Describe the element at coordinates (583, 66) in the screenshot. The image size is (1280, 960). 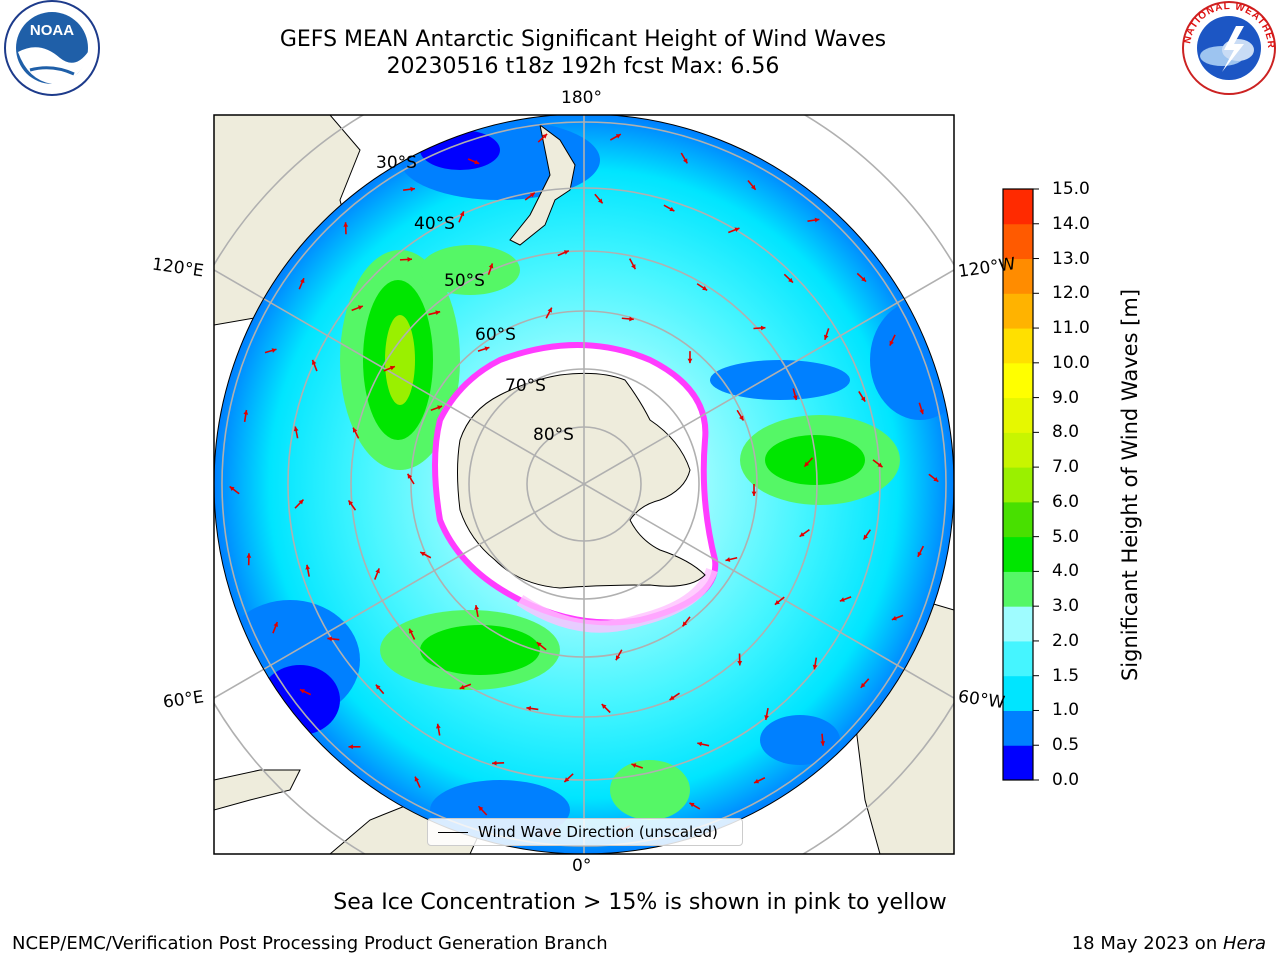
I see `chart-subtitle: 20230516 t18z 192h fcst Max: 6.56` at that location.